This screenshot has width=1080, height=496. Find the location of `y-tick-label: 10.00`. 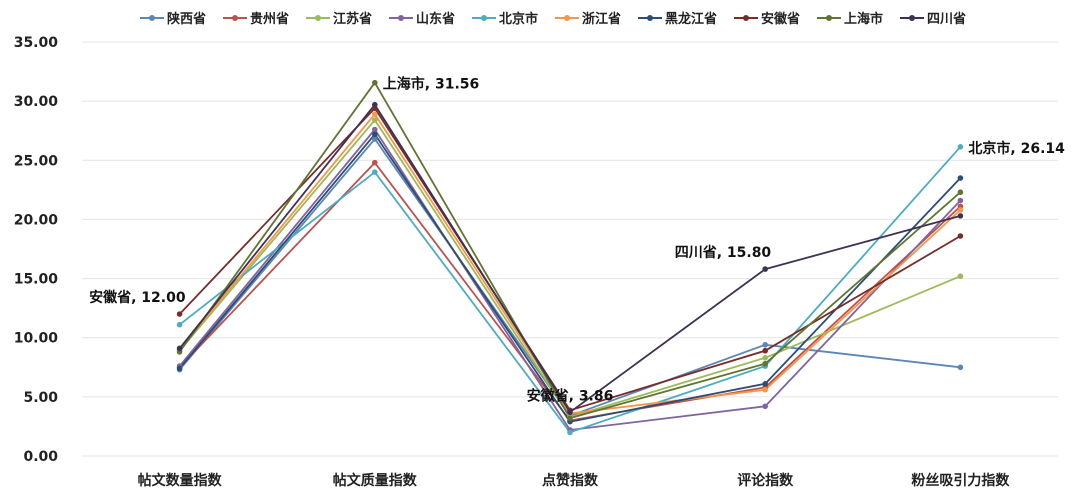

y-tick-label: 10.00 is located at coordinates (36, 339).